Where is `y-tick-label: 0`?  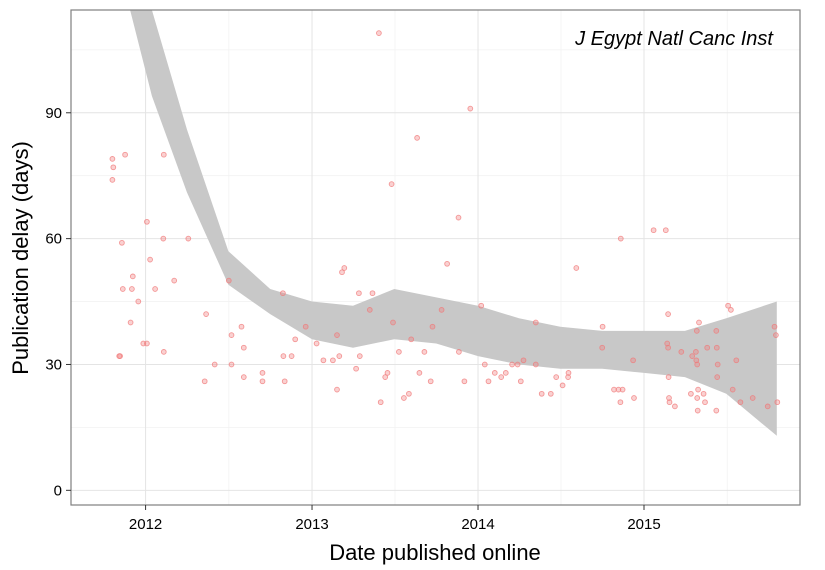
y-tick-label: 0 is located at coordinates (58, 490).